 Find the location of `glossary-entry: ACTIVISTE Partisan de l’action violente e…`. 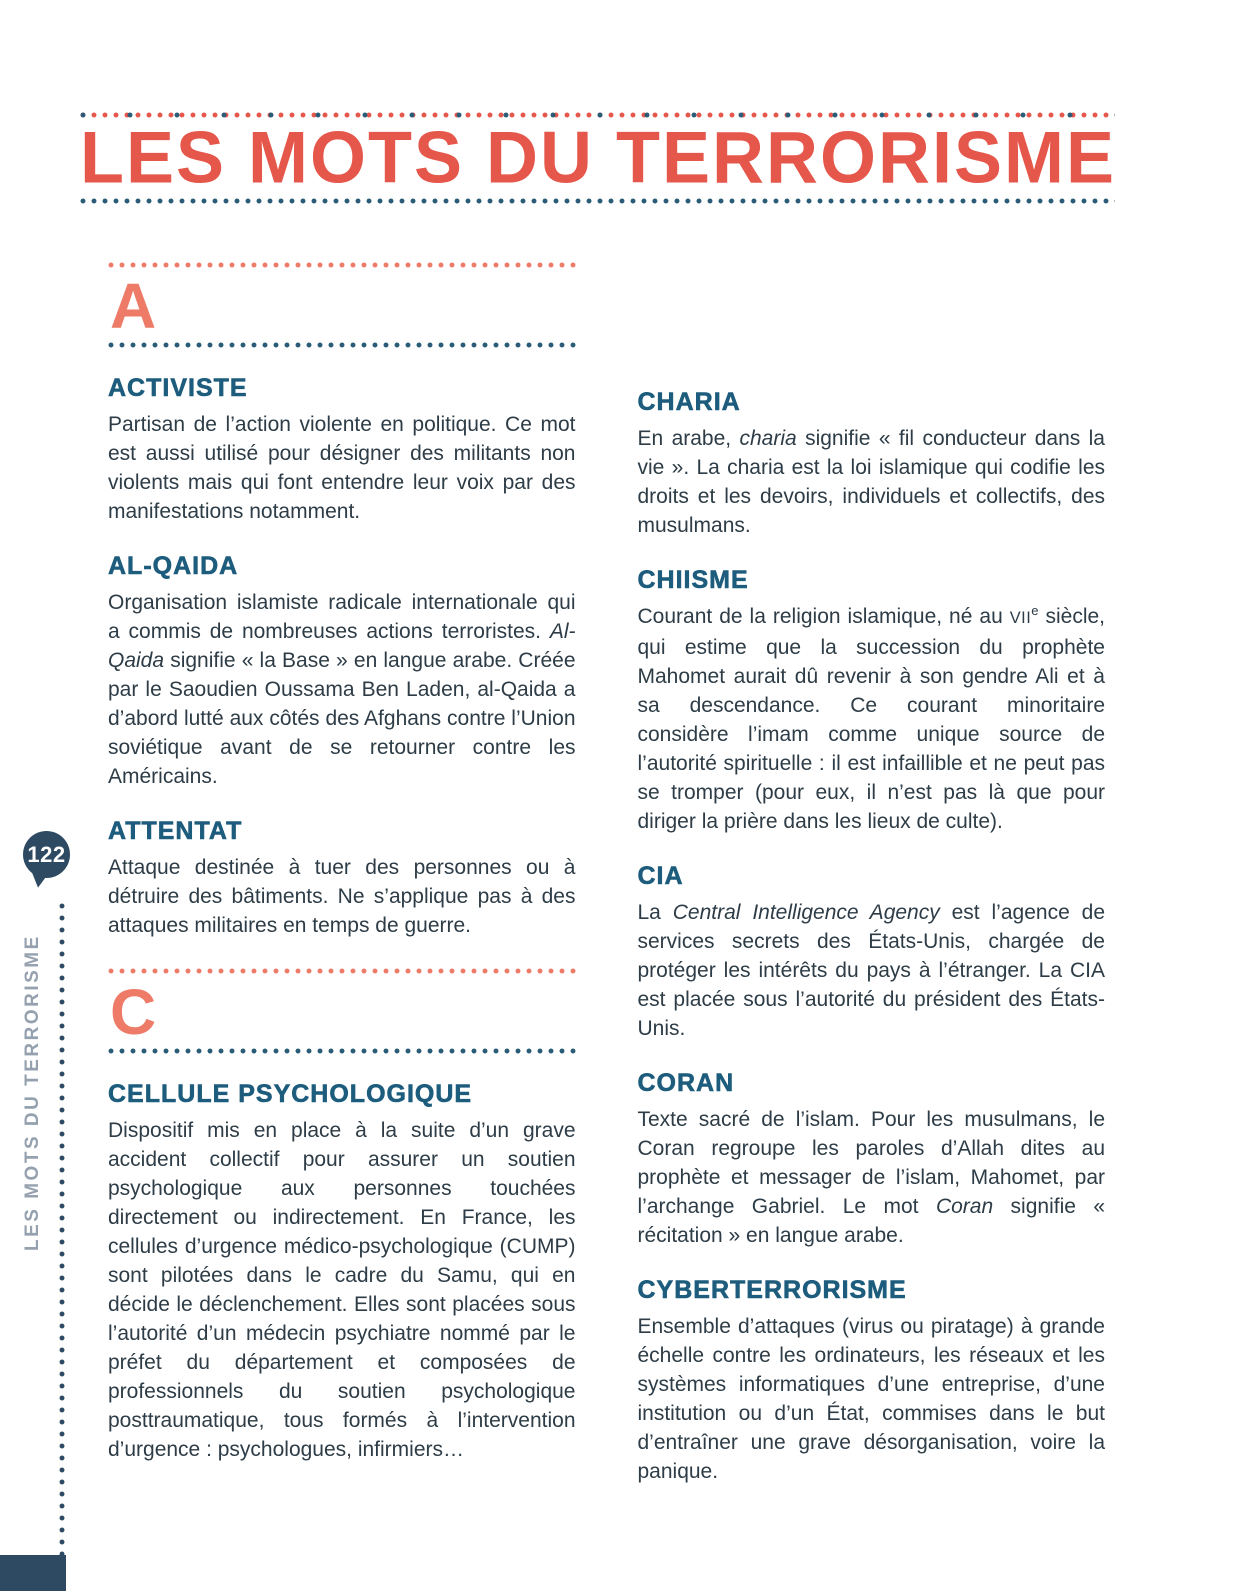

glossary-entry: ACTIVISTE Partisan de l’action violente e… is located at coordinates (342, 449).